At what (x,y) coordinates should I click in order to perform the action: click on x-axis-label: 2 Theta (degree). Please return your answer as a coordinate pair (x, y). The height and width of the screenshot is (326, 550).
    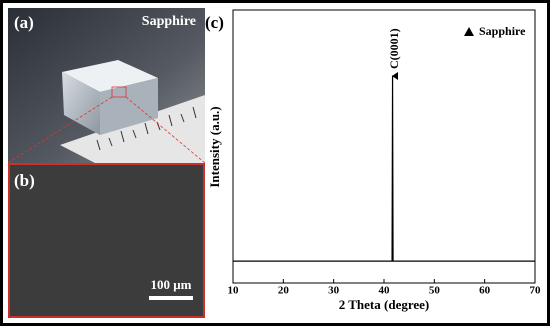
    Looking at the image, I should click on (384, 304).